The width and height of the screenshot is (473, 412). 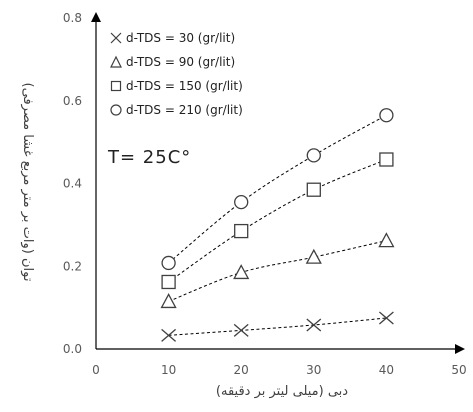 What do you see at coordinates (180, 62) in the screenshot?
I see `legend-label: d-TDS = 90 (gr/lit)` at bounding box center [180, 62].